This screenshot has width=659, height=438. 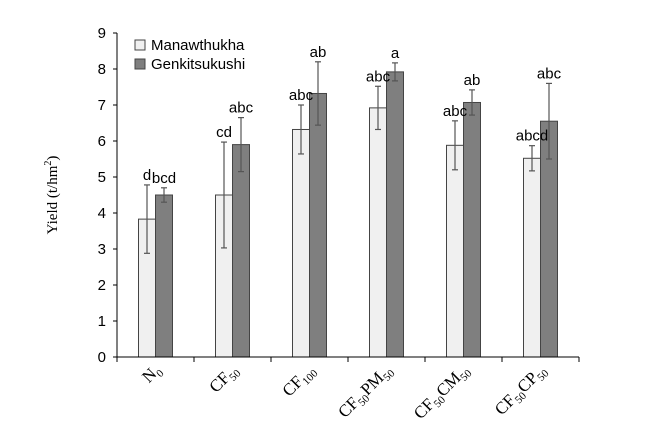 What do you see at coordinates (102, 177) in the screenshot?
I see `y-tick-label: 5` at bounding box center [102, 177].